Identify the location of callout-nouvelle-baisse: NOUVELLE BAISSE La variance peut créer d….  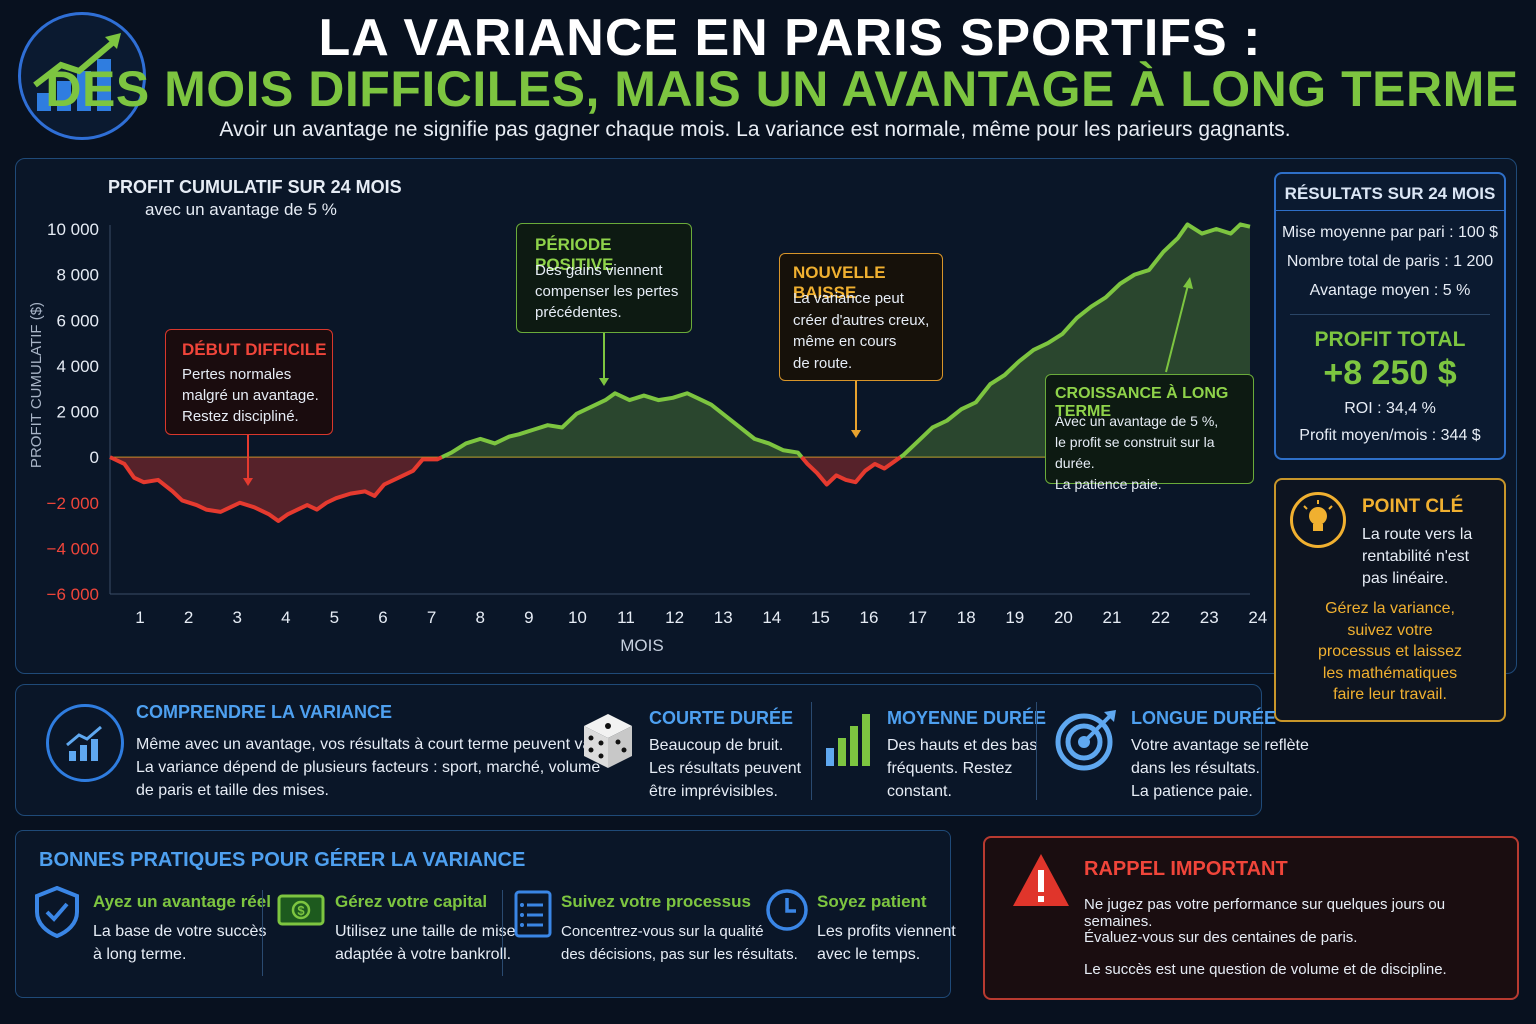
(861, 317).